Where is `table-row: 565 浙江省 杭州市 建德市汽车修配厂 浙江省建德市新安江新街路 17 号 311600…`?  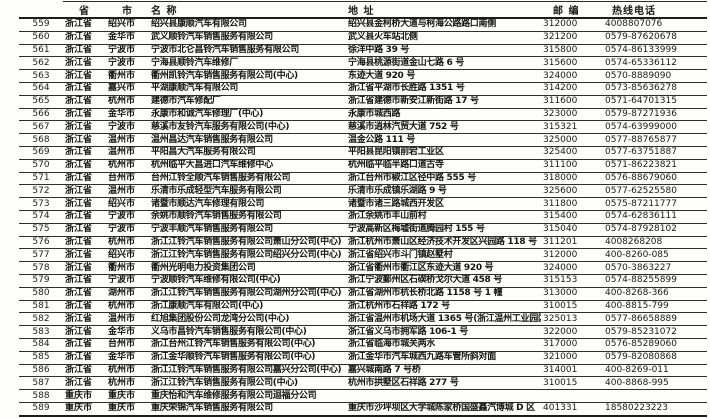 table-row: 565 浙江省 杭州市 建德市汽车修配厂 浙江省建德市新安江新街路 17 号 311600… is located at coordinates (363, 102).